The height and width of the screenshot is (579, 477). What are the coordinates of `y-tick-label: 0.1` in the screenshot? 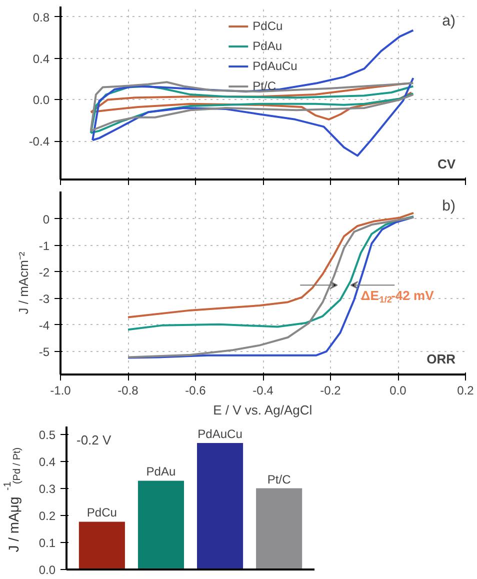 It's located at (47, 543).